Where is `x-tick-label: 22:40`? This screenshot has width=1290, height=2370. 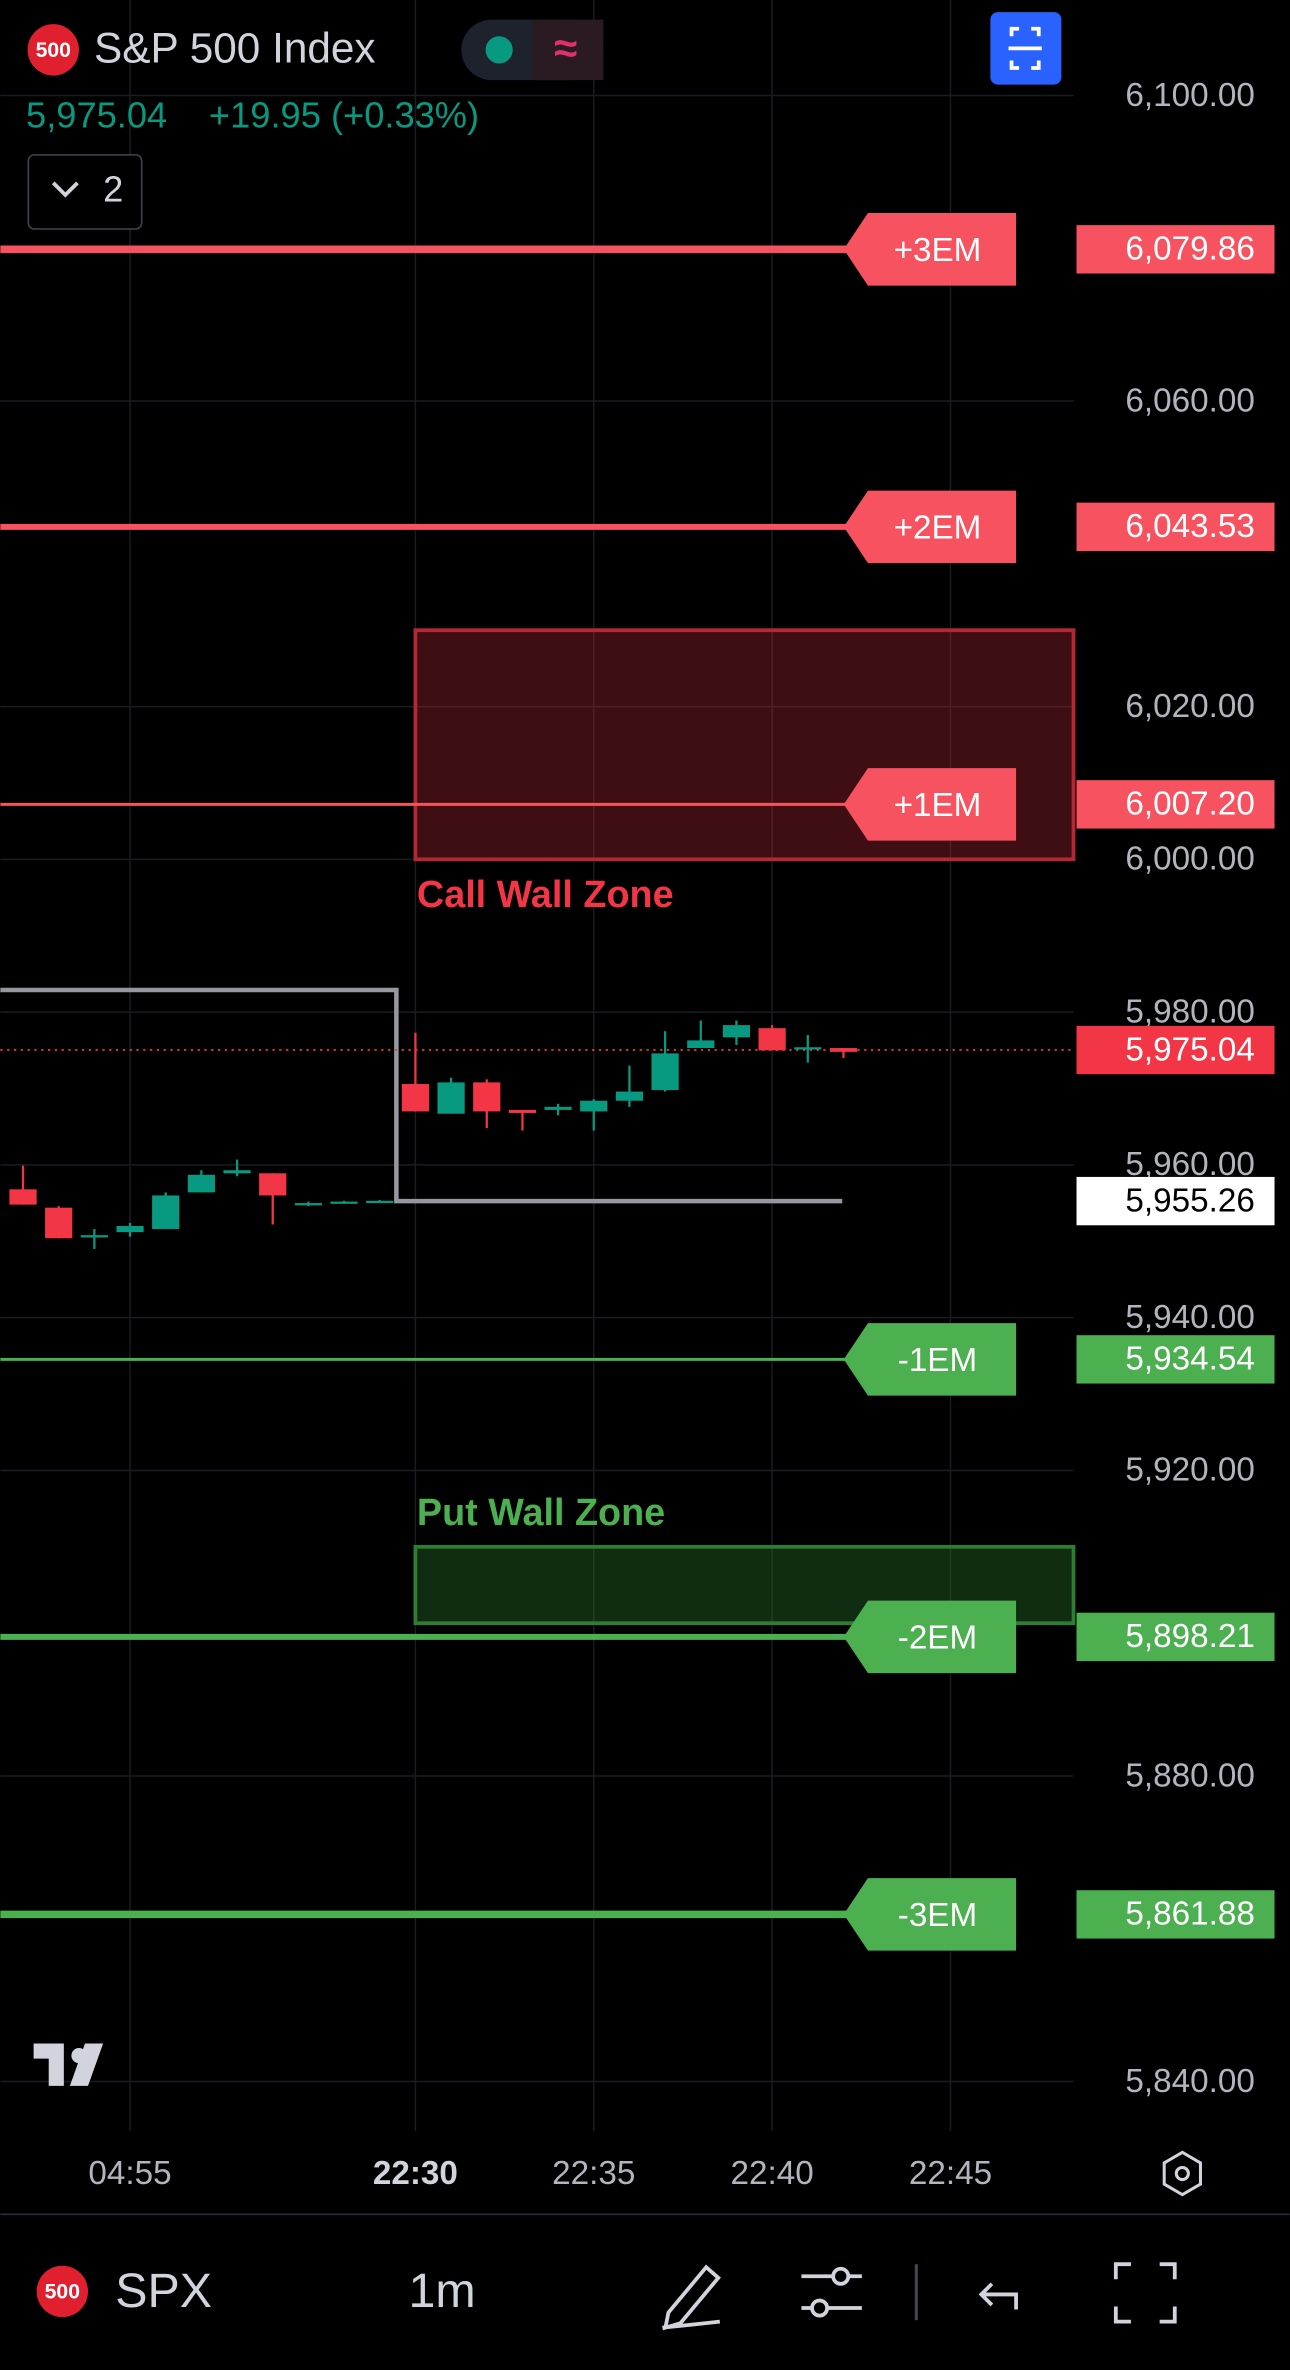
x-tick-label: 22:40 is located at coordinates (772, 2173).